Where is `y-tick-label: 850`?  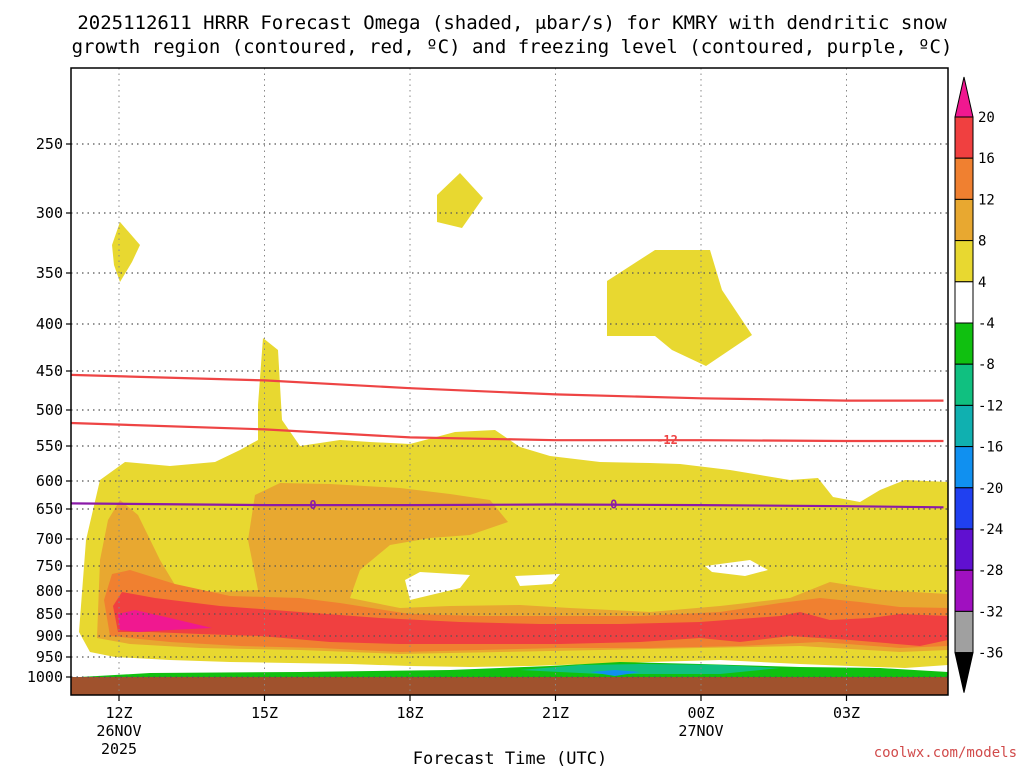
y-tick-label: 850 is located at coordinates (49, 614).